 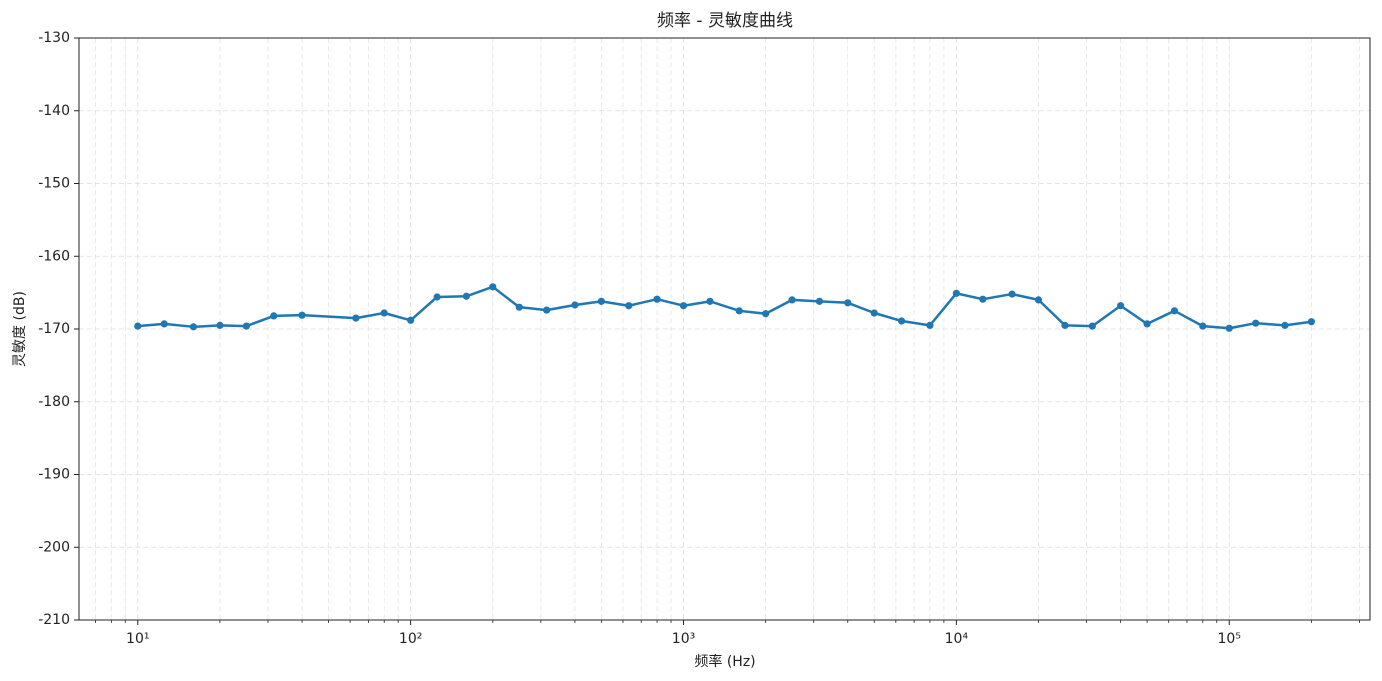 What do you see at coordinates (54, 547) in the screenshot?
I see `y-tick-label: -200` at bounding box center [54, 547].